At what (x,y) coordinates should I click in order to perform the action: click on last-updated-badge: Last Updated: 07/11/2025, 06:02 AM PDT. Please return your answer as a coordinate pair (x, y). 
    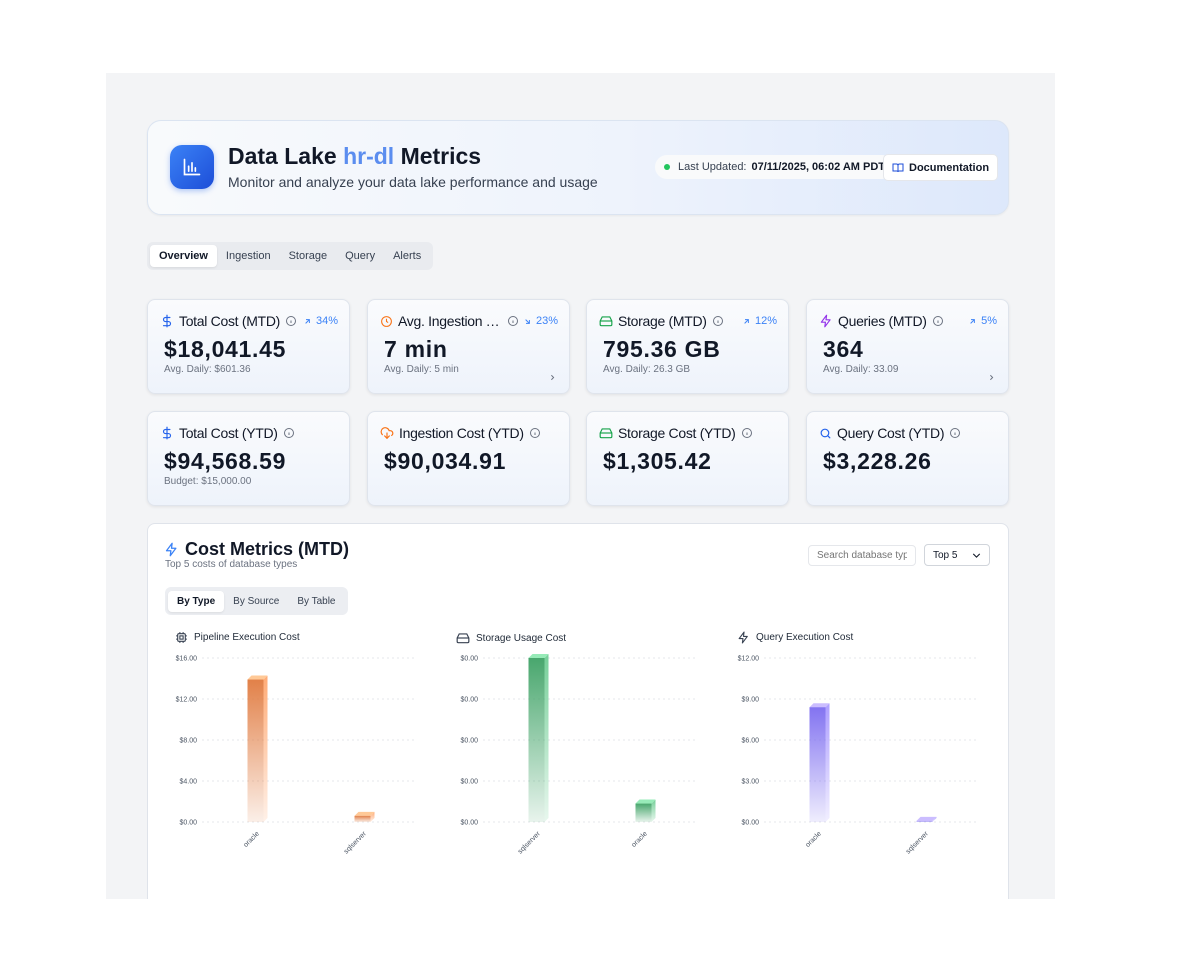
    Looking at the image, I should click on (775, 167).